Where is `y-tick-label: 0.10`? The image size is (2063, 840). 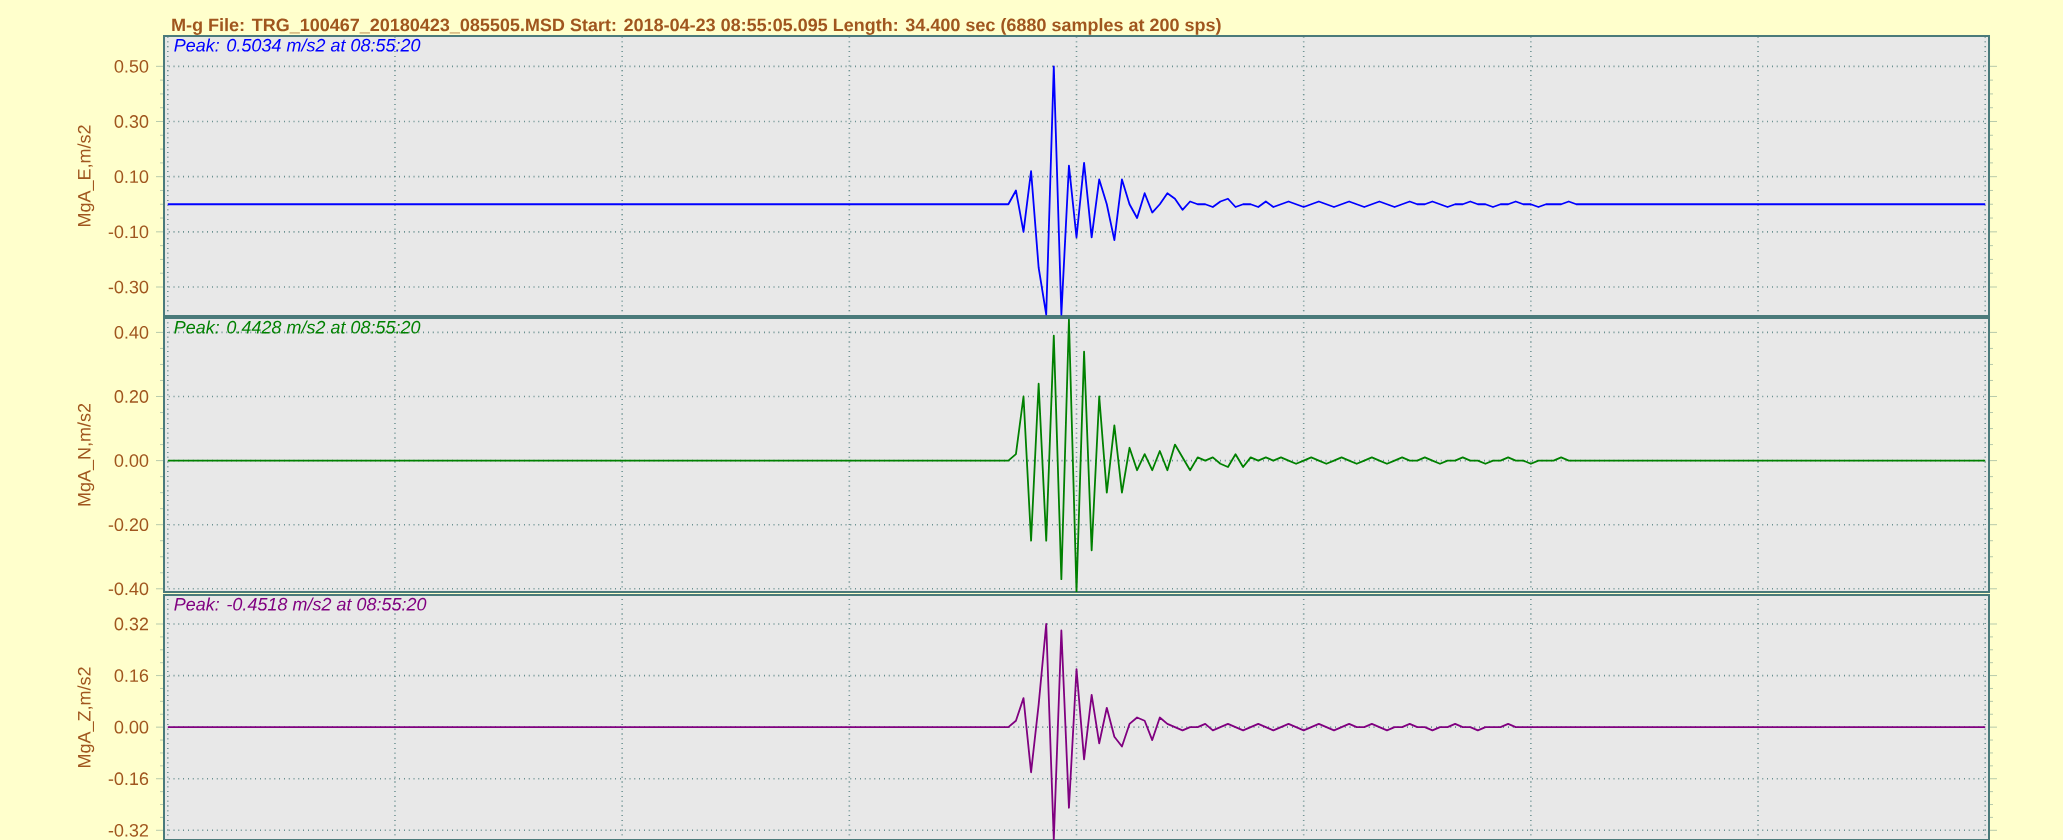
y-tick-label: 0.10 is located at coordinates (131, 177).